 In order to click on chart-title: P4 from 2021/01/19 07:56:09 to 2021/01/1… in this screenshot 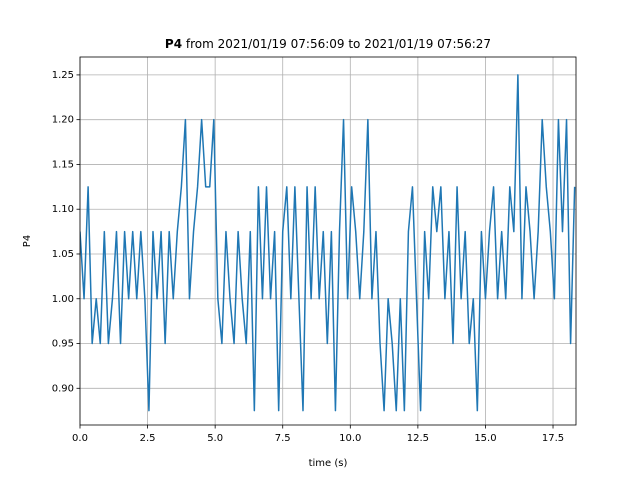, I will do `click(328, 44)`.